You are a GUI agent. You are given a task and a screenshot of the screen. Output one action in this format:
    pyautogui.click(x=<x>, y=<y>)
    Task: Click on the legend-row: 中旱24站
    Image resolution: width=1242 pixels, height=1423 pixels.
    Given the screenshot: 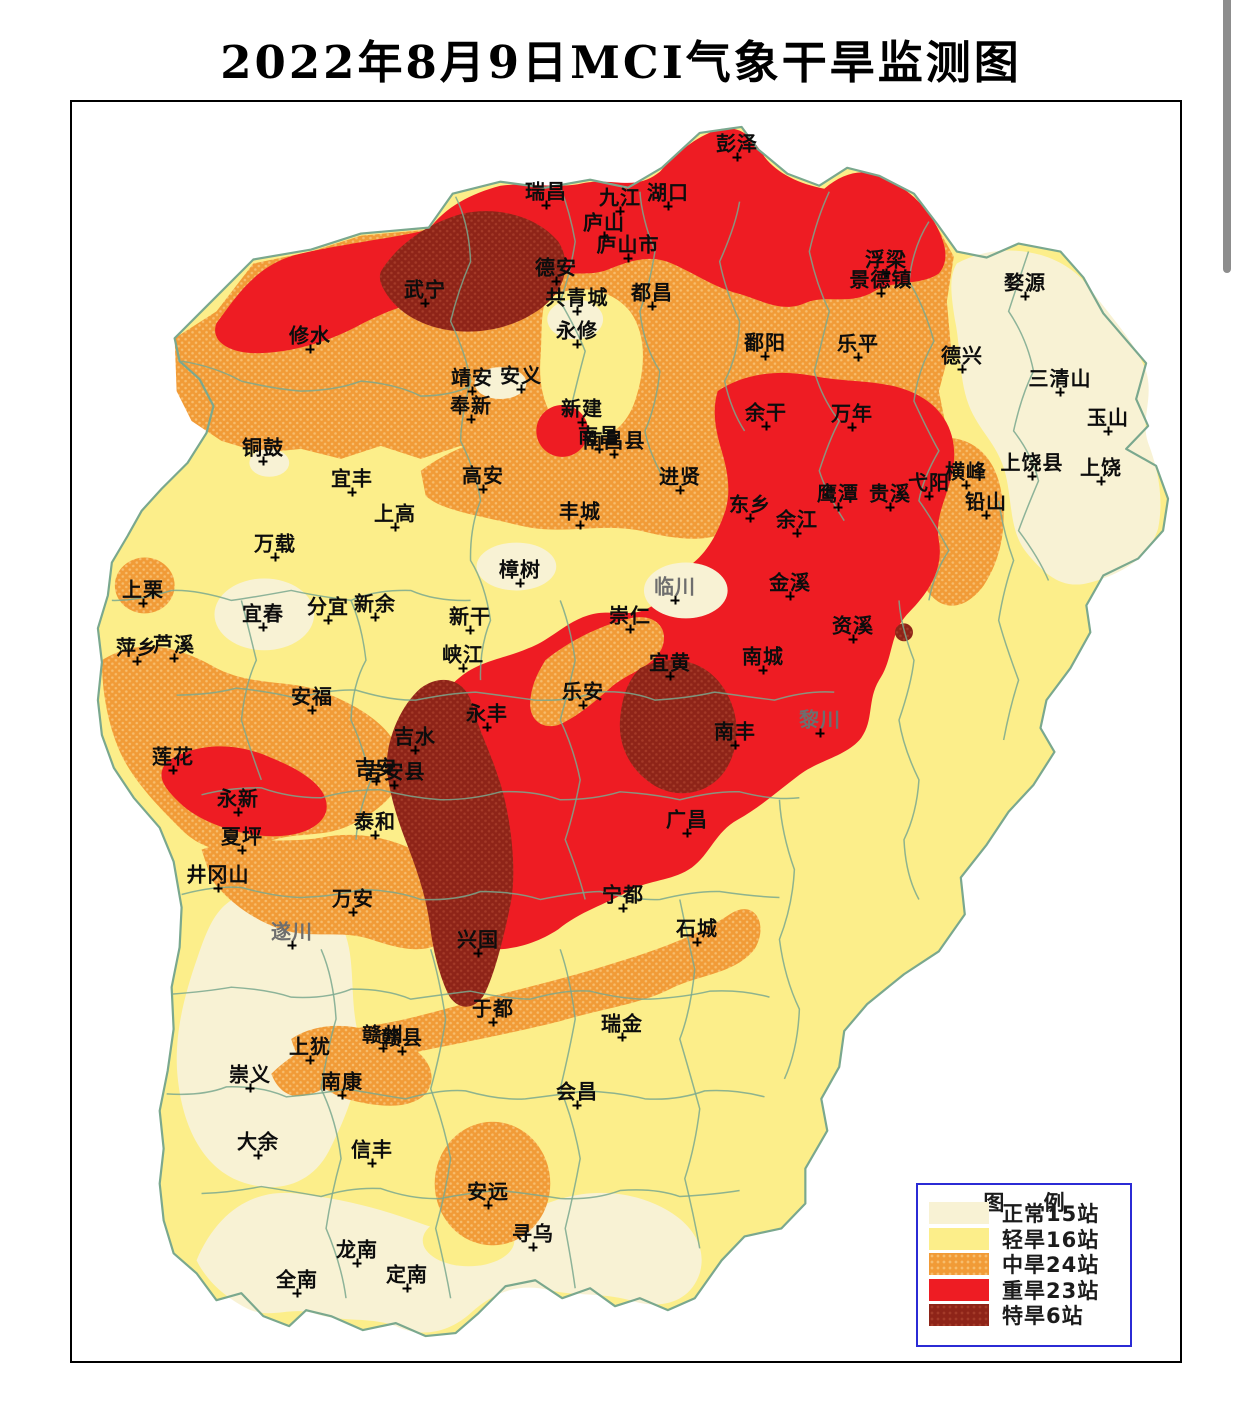 What is the action you would take?
    pyautogui.click(x=1014, y=1265)
    